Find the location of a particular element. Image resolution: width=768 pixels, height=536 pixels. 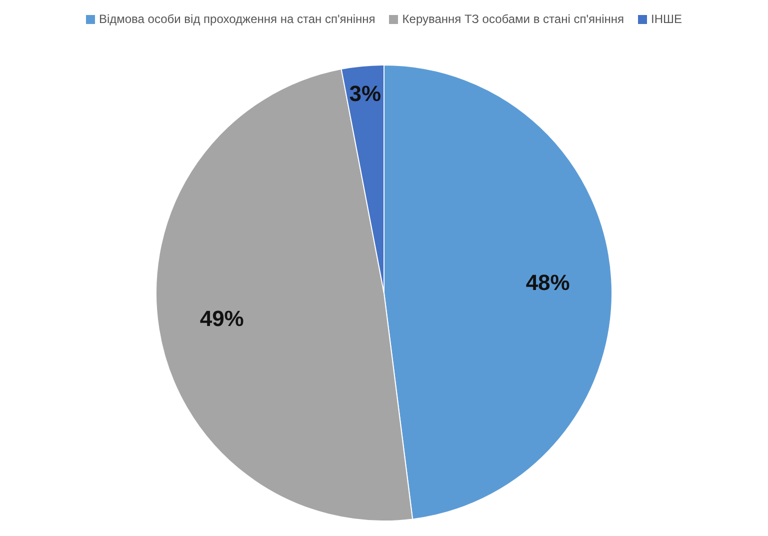

legend-label: Керування ТЗ особами в стані сп'яніння is located at coordinates (513, 19).